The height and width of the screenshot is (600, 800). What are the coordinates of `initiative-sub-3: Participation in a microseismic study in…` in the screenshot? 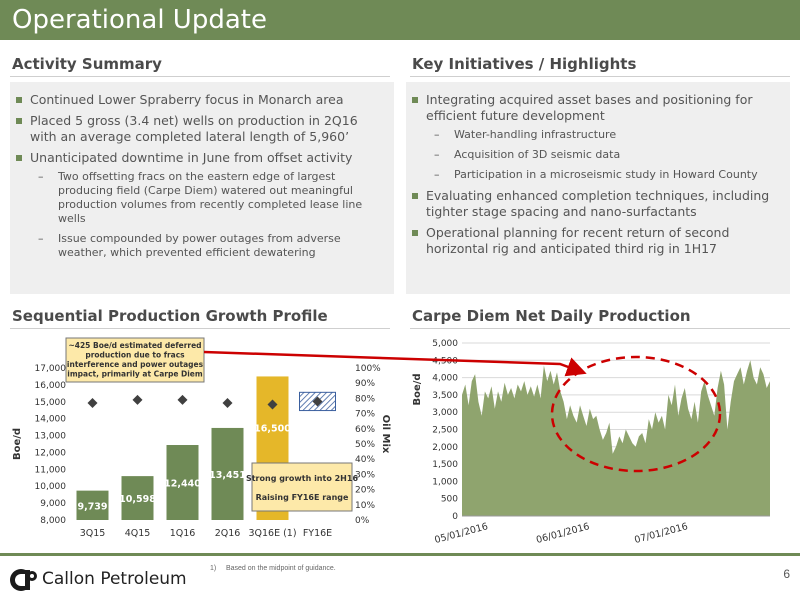 It's located at (602, 175).